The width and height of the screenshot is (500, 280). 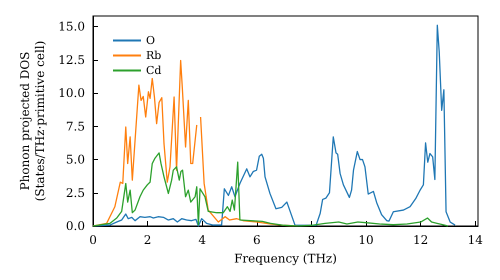 What do you see at coordinates (148, 240) in the screenshot?
I see `x-tick-label: 2` at bounding box center [148, 240].